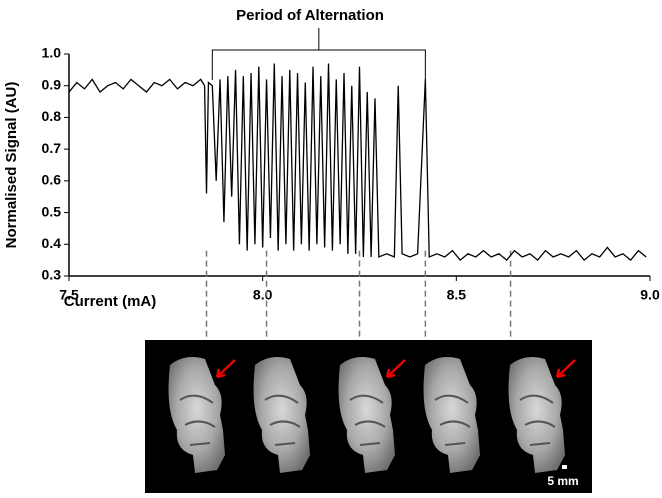  I want to click on x-axis-label: Current (mA), so click(110, 301).